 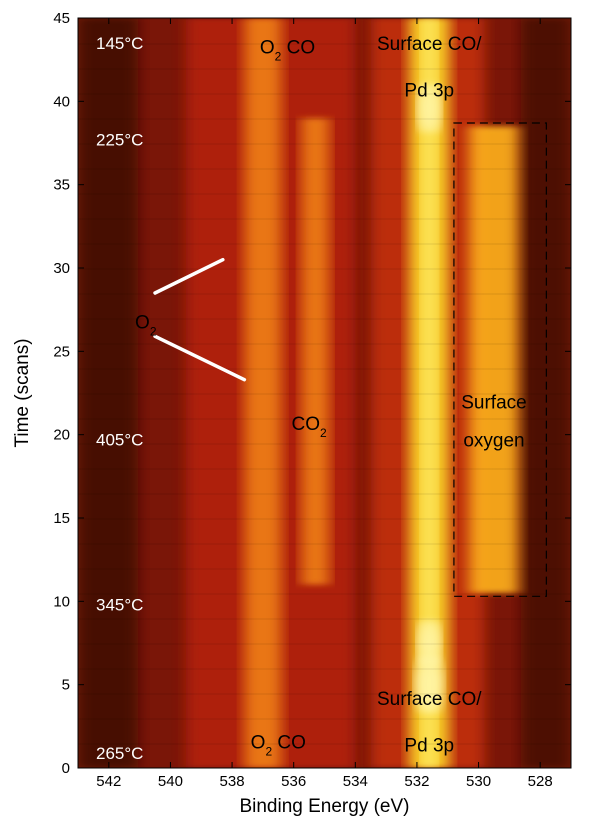 I want to click on y-tick-label: 10, so click(x=61, y=601).